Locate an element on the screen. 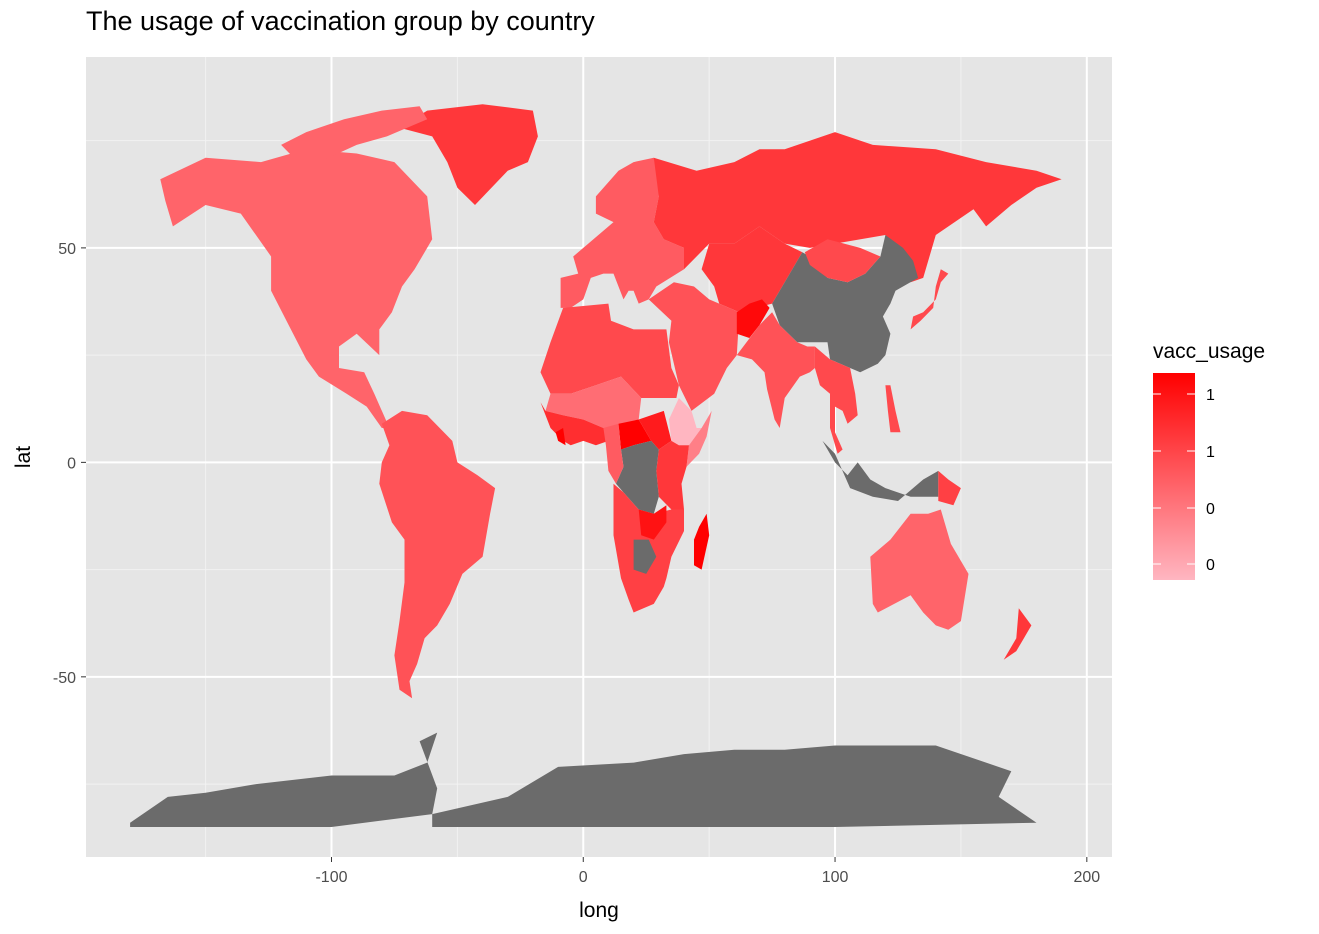  x-tick-label: -100 is located at coordinates (331, 877).